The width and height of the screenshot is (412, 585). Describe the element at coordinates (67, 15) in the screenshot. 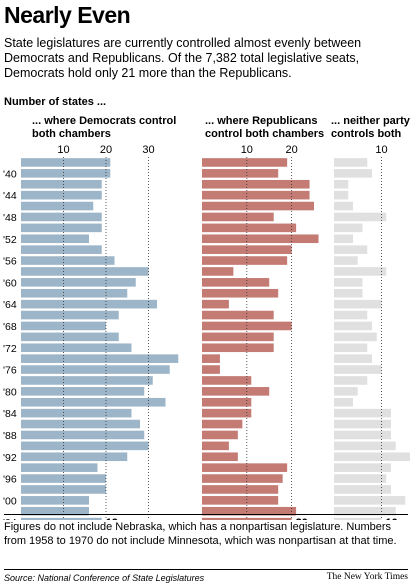

I see `chart-title: Nearly Even` at that location.